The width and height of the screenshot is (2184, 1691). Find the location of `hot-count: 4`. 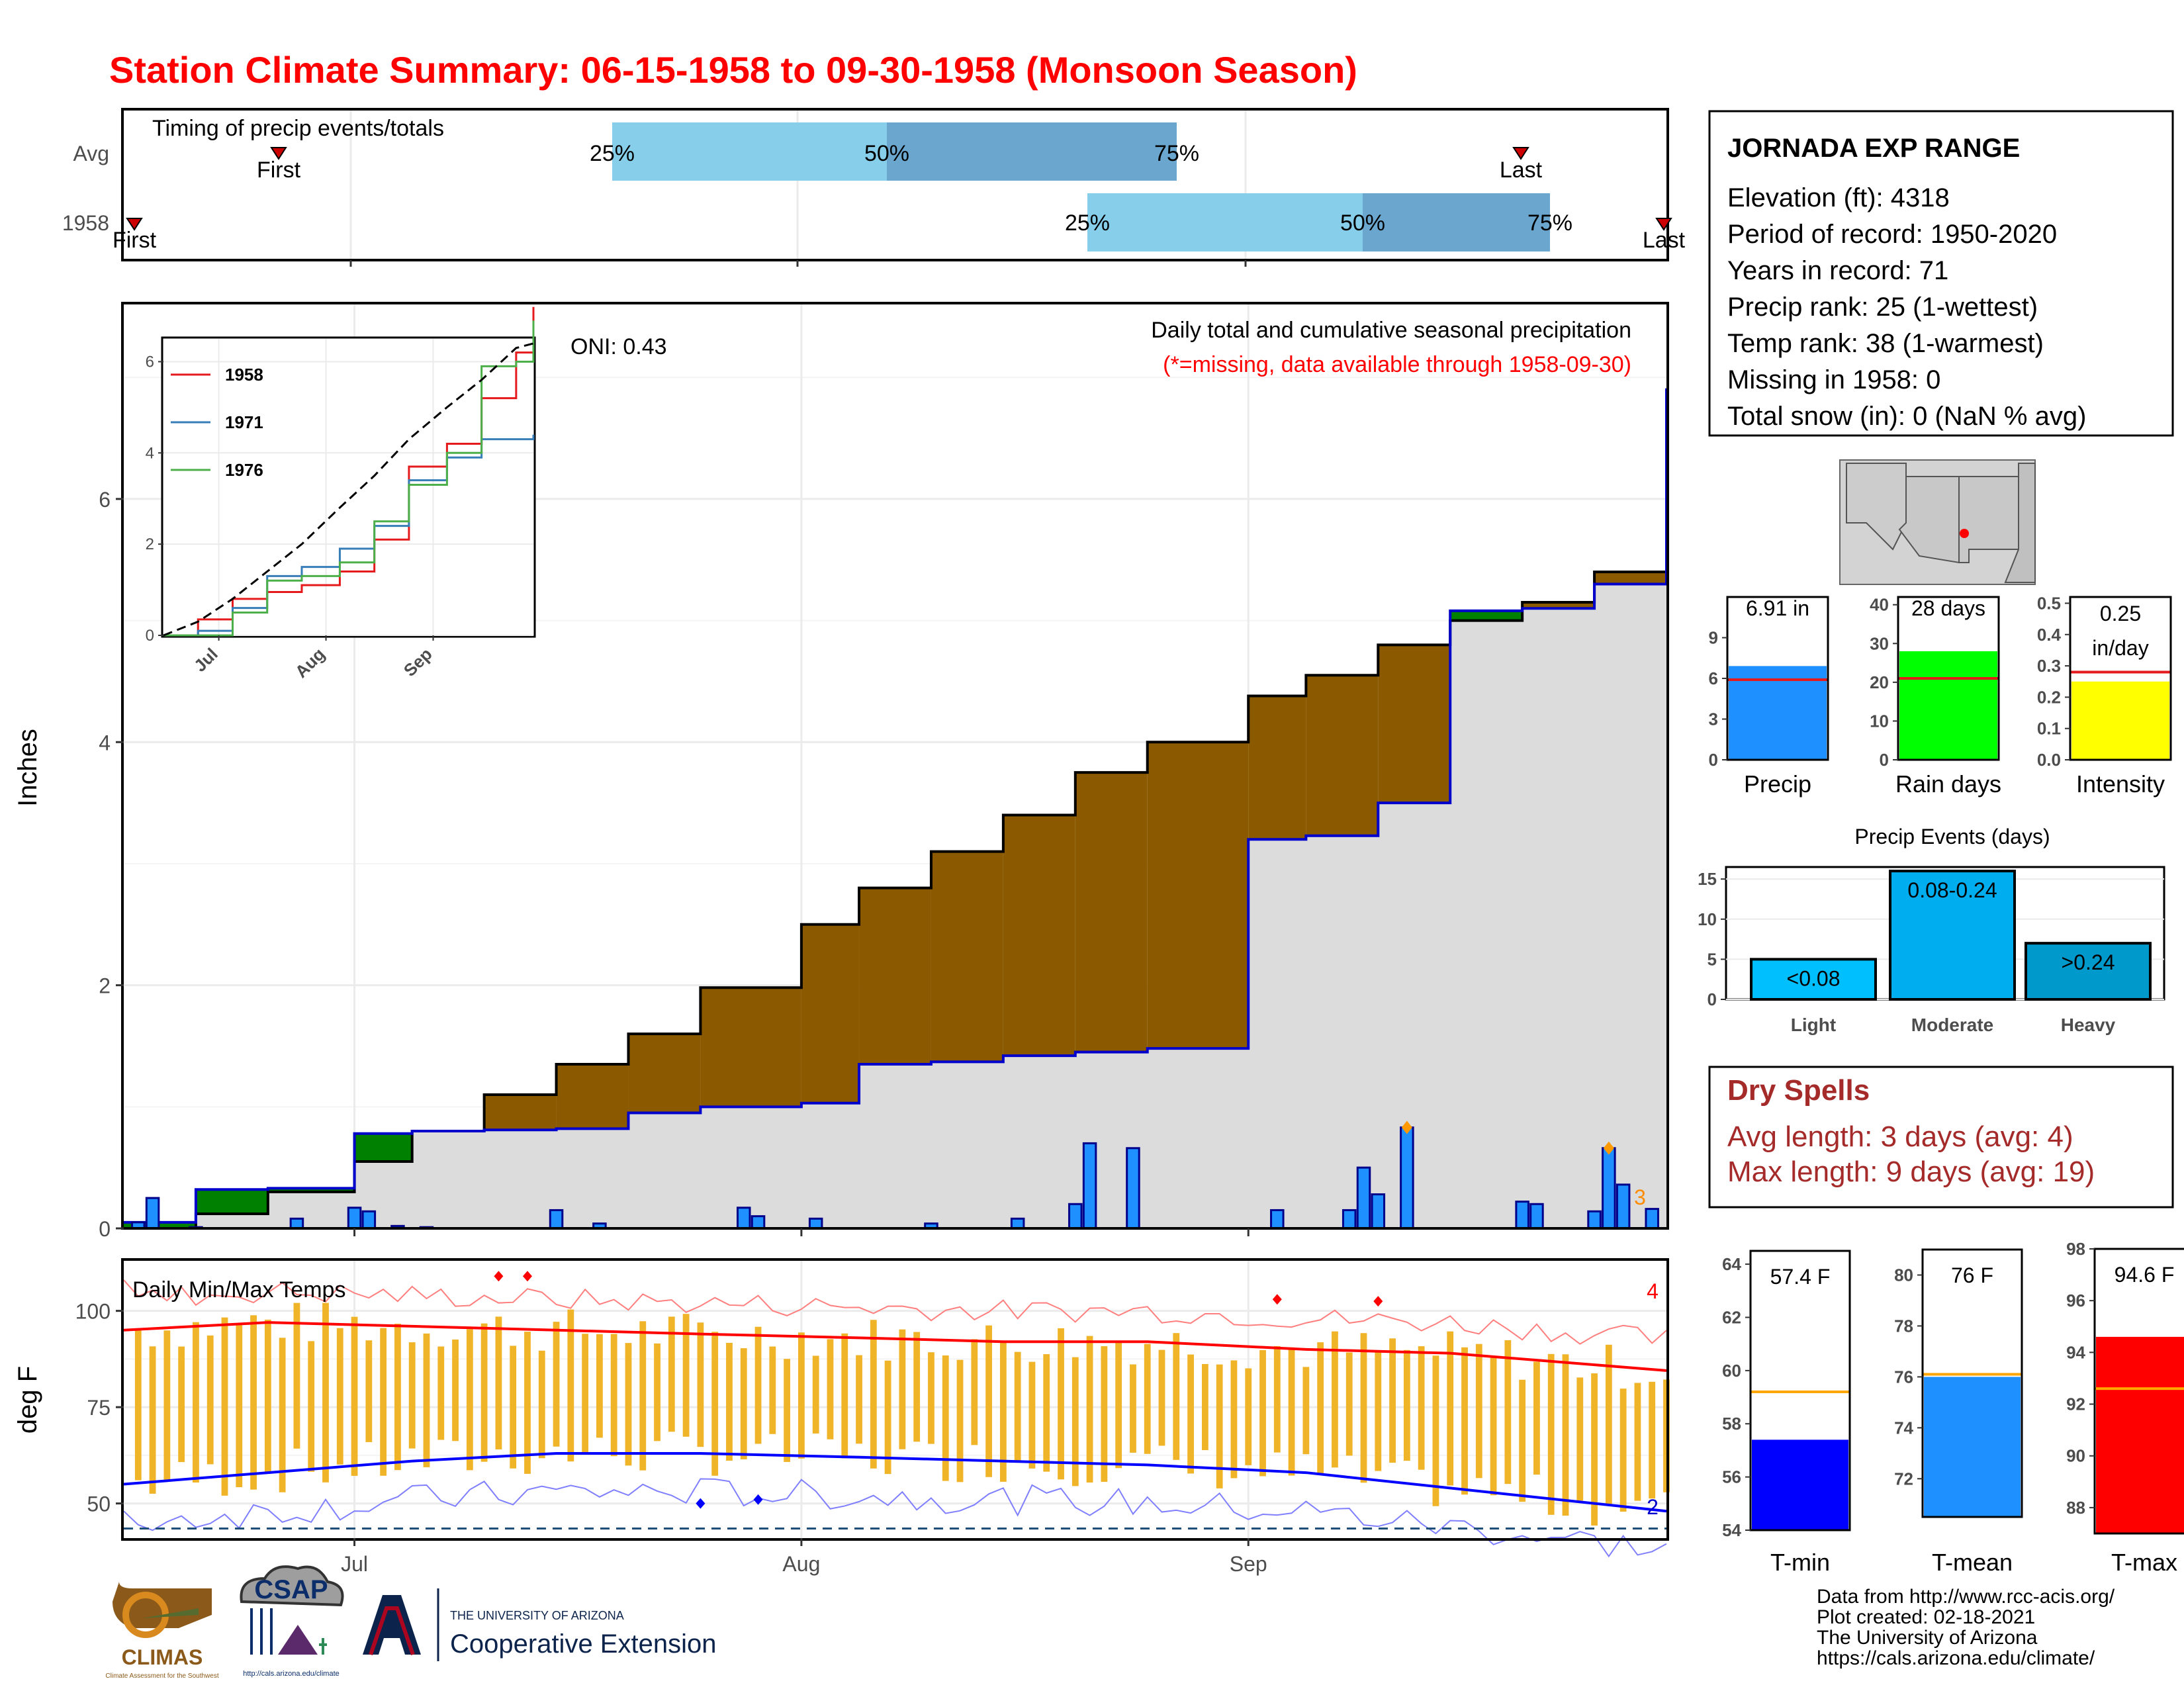

hot-count: 4 is located at coordinates (1653, 1291).